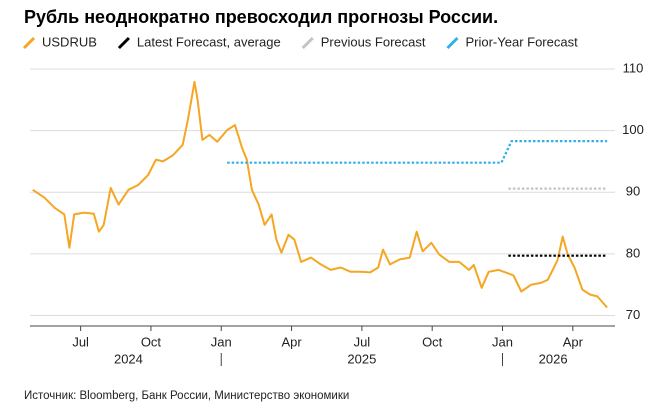  What do you see at coordinates (553, 358) in the screenshot?
I see `year-label: 2026` at bounding box center [553, 358].